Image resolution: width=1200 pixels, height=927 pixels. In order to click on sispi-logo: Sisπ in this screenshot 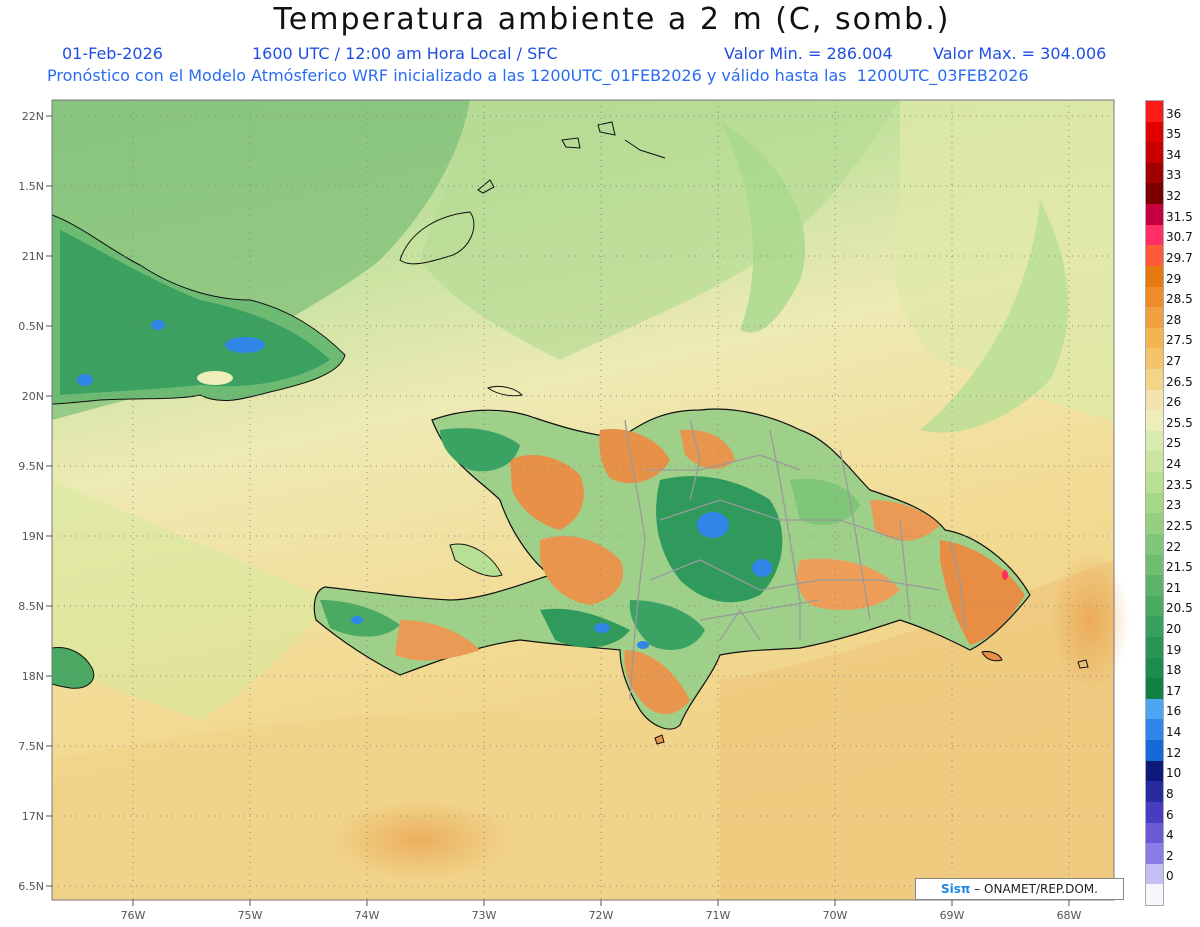, I will do `click(956, 889)`.